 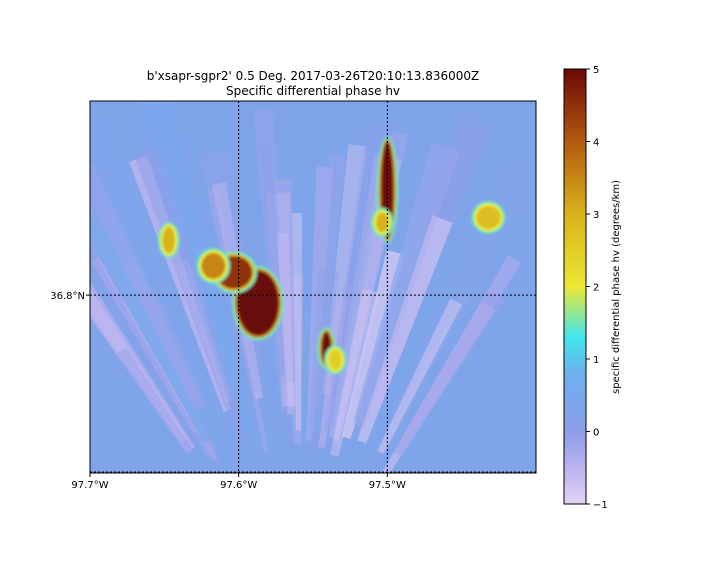 I want to click on colorbar-tick-label: 5, so click(x=596, y=70).